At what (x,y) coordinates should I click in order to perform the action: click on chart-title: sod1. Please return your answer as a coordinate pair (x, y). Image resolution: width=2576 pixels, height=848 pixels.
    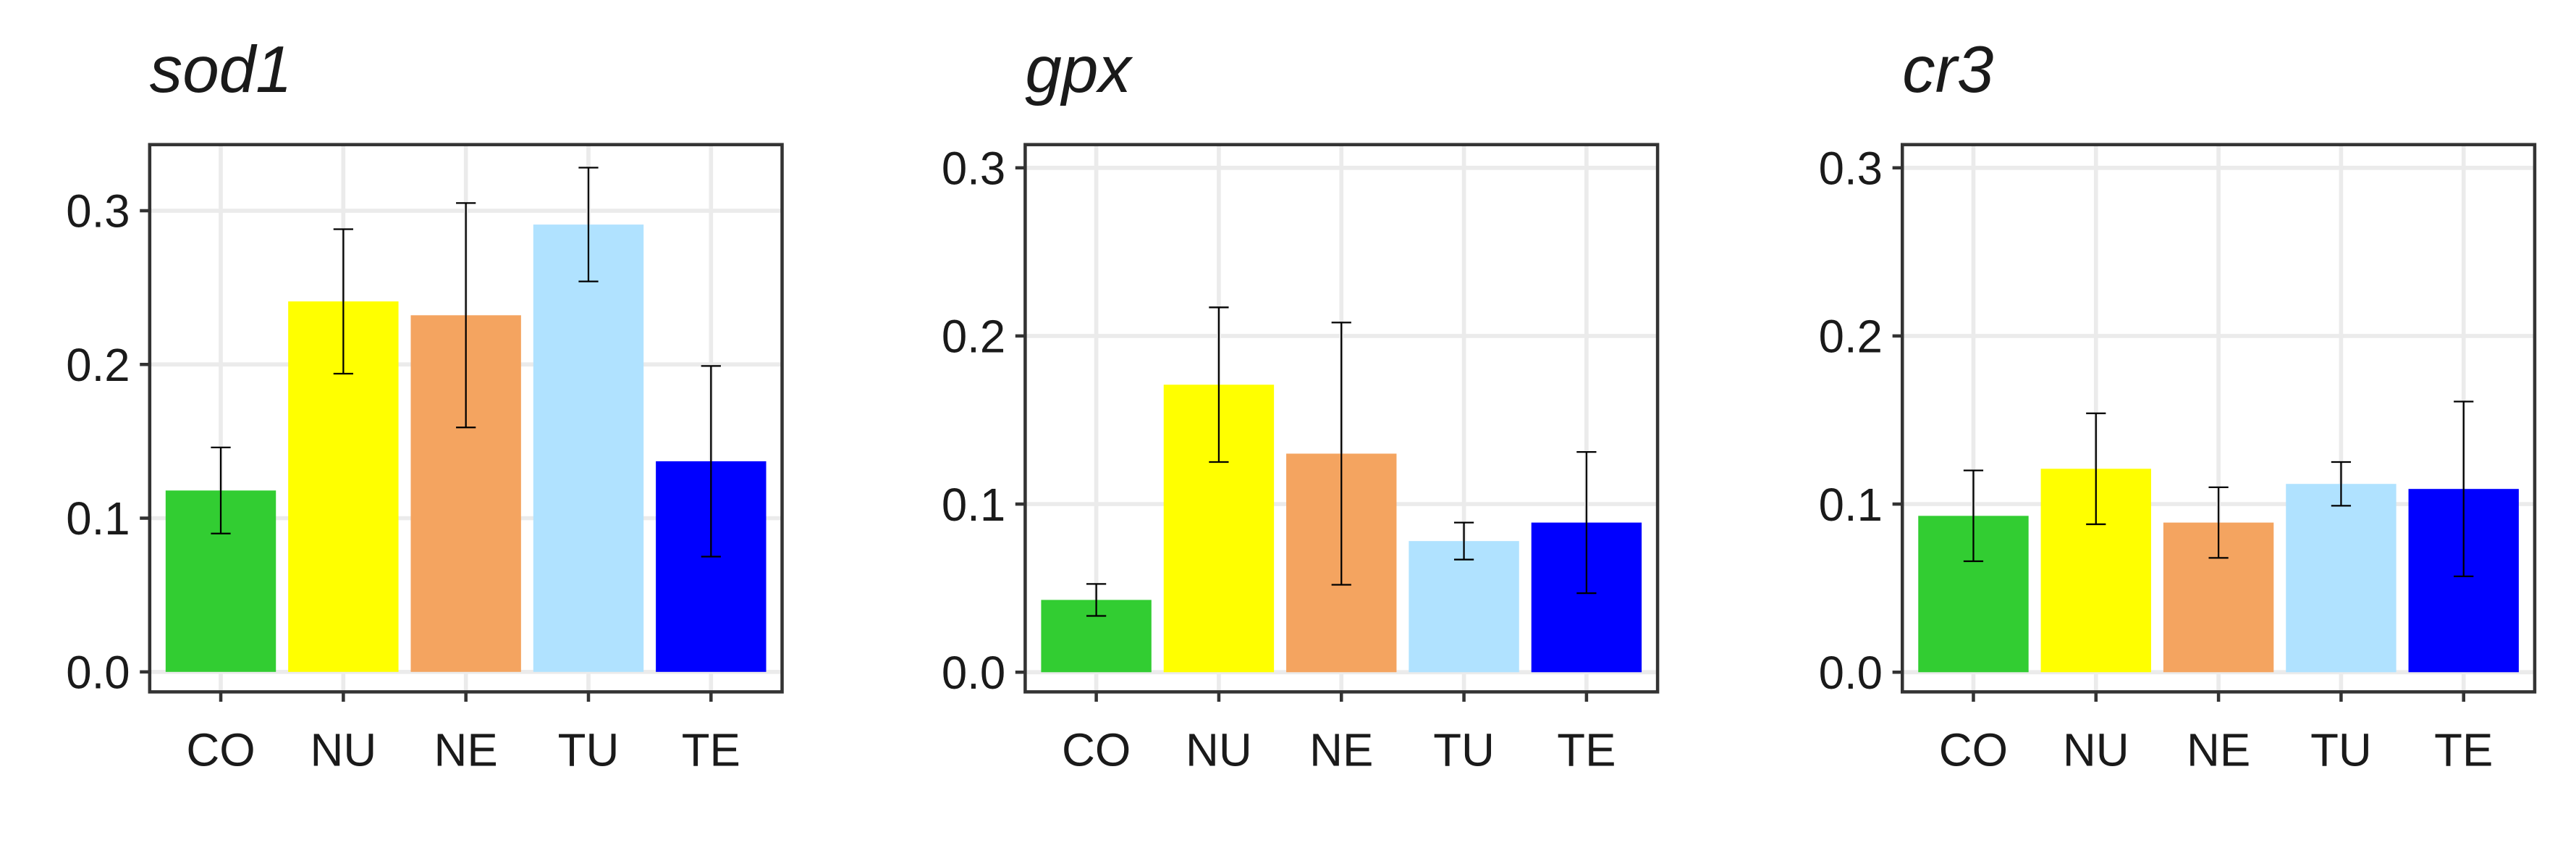
    Looking at the image, I should click on (221, 69).